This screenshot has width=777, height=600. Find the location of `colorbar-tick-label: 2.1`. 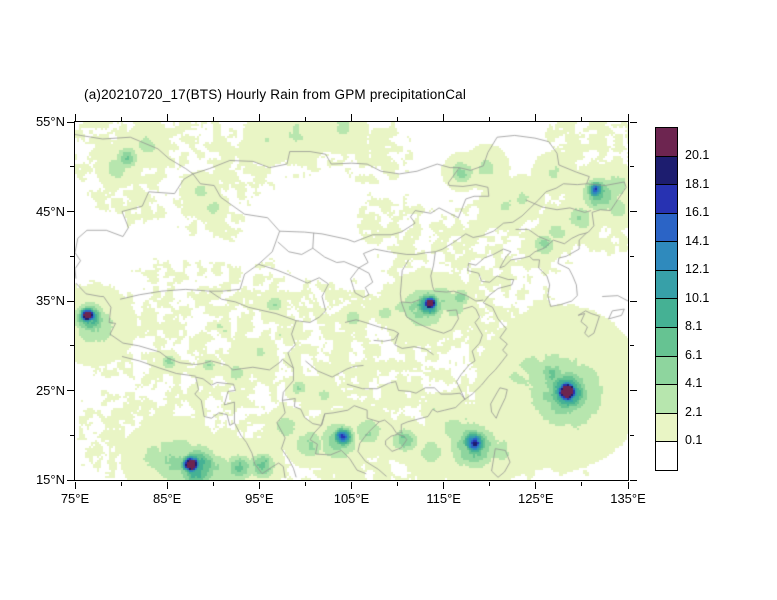

colorbar-tick-label: 2.1 is located at coordinates (694, 411).